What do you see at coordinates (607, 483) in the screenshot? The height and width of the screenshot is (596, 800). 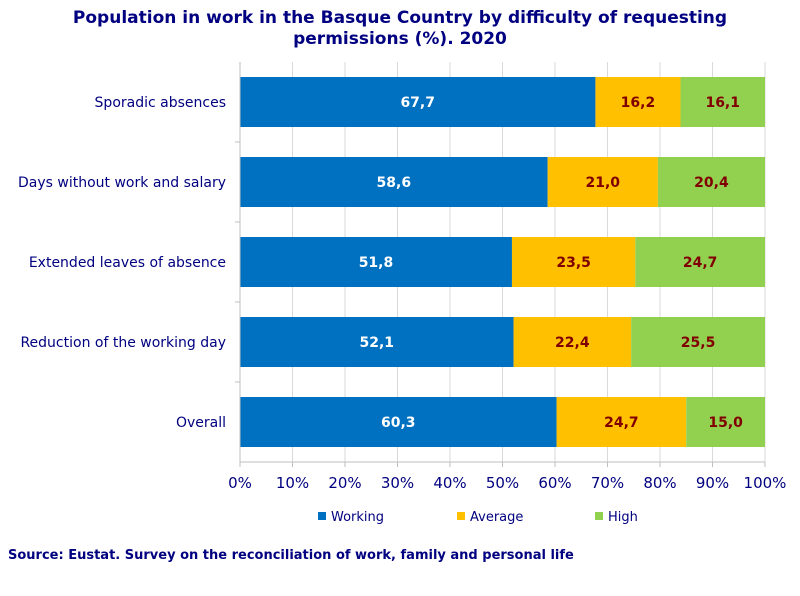 I see `x-tick-label: 70%` at bounding box center [607, 483].